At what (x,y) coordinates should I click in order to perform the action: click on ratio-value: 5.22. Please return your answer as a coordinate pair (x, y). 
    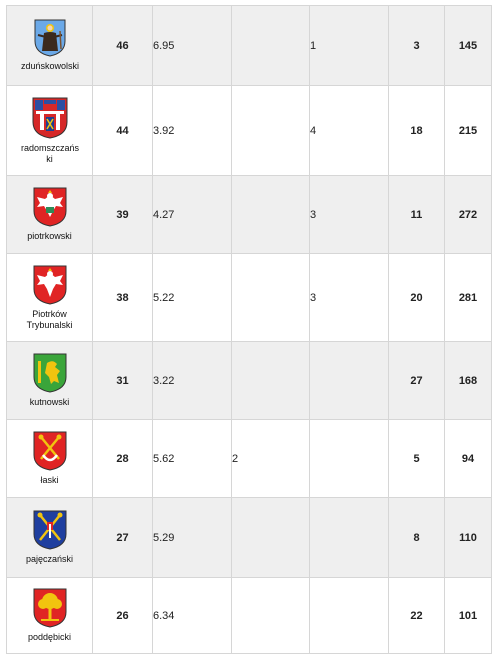
    Looking at the image, I should click on (192, 297).